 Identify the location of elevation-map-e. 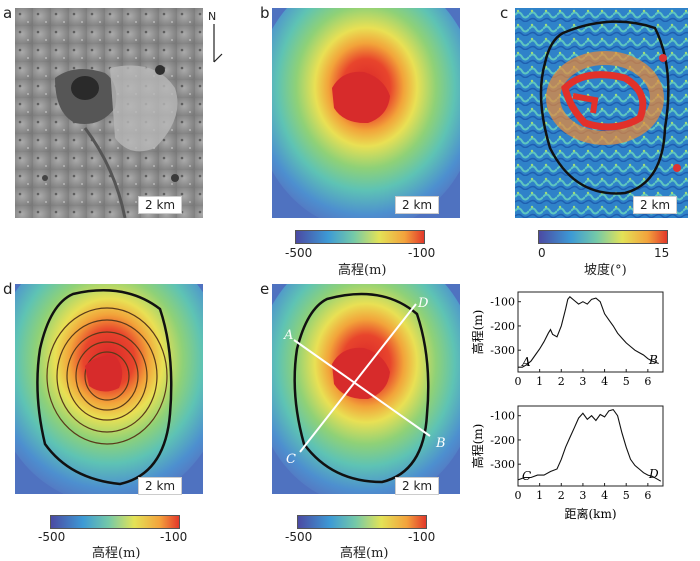
(366, 376).